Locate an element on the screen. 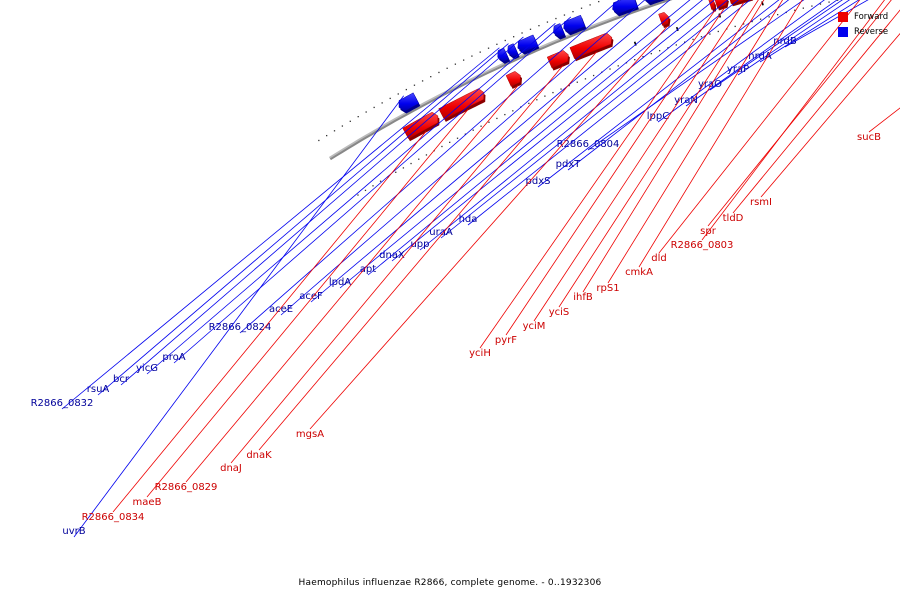 The width and height of the screenshot is (900, 600). gene-dnaK is located at coordinates (591, 46).